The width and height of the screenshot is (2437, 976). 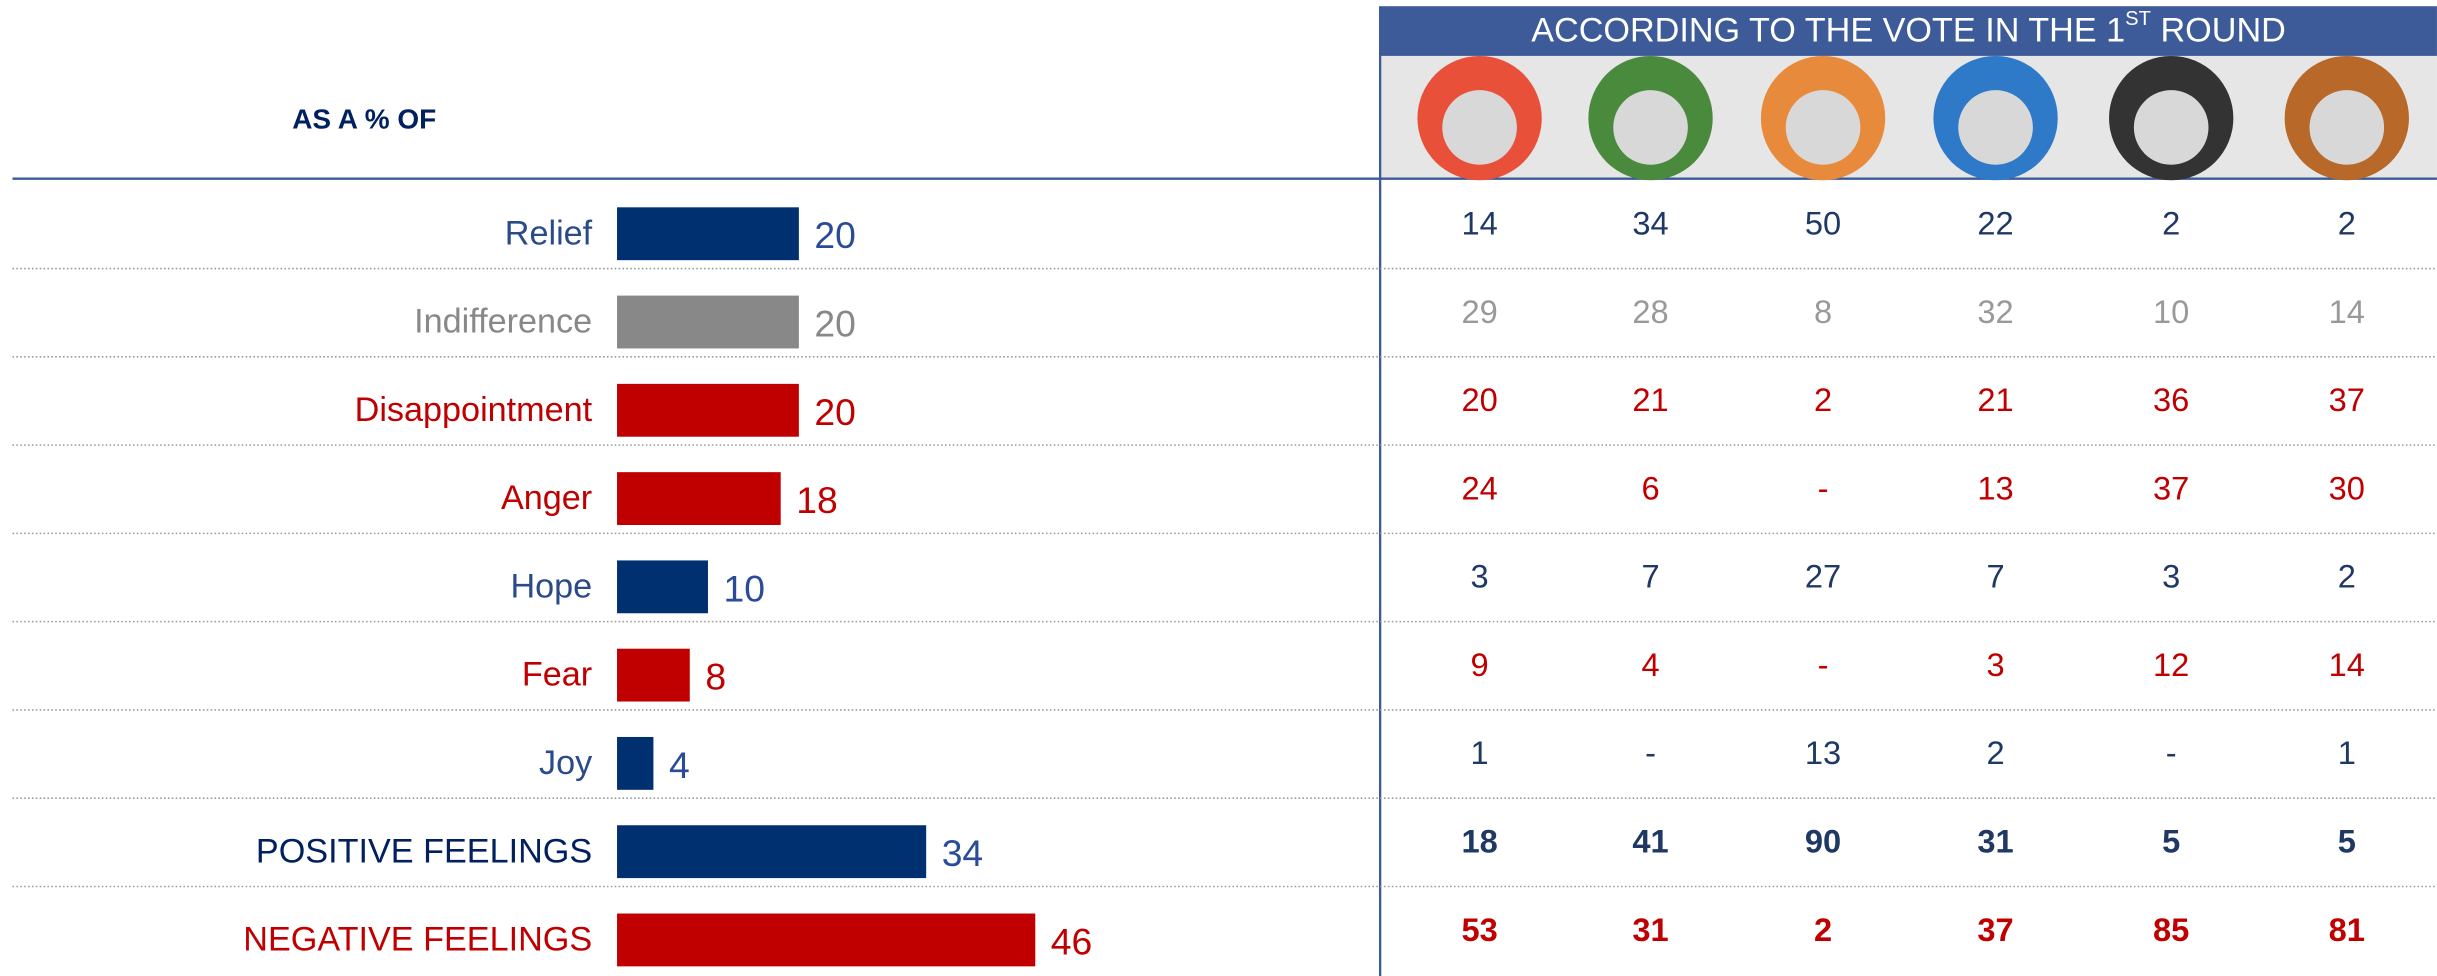 What do you see at coordinates (715, 677) in the screenshot?
I see `bar-value: 8` at bounding box center [715, 677].